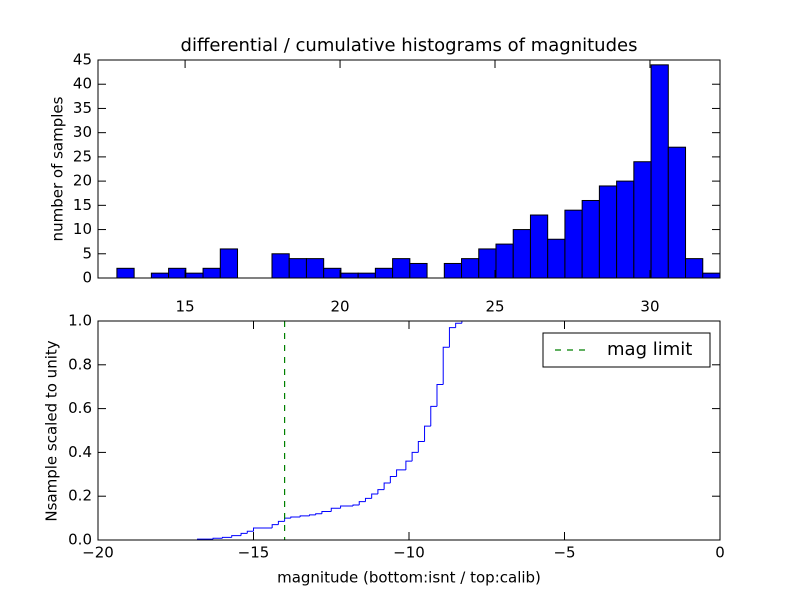 This screenshot has height=600, width=800. I want to click on x-tick-label: −20, so click(98, 553).